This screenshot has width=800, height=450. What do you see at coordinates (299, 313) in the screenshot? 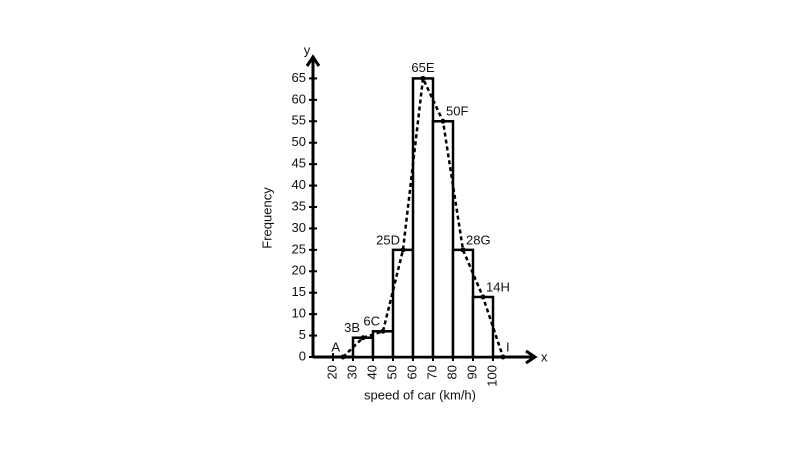
I see `y-tick-label: 10` at bounding box center [299, 313].